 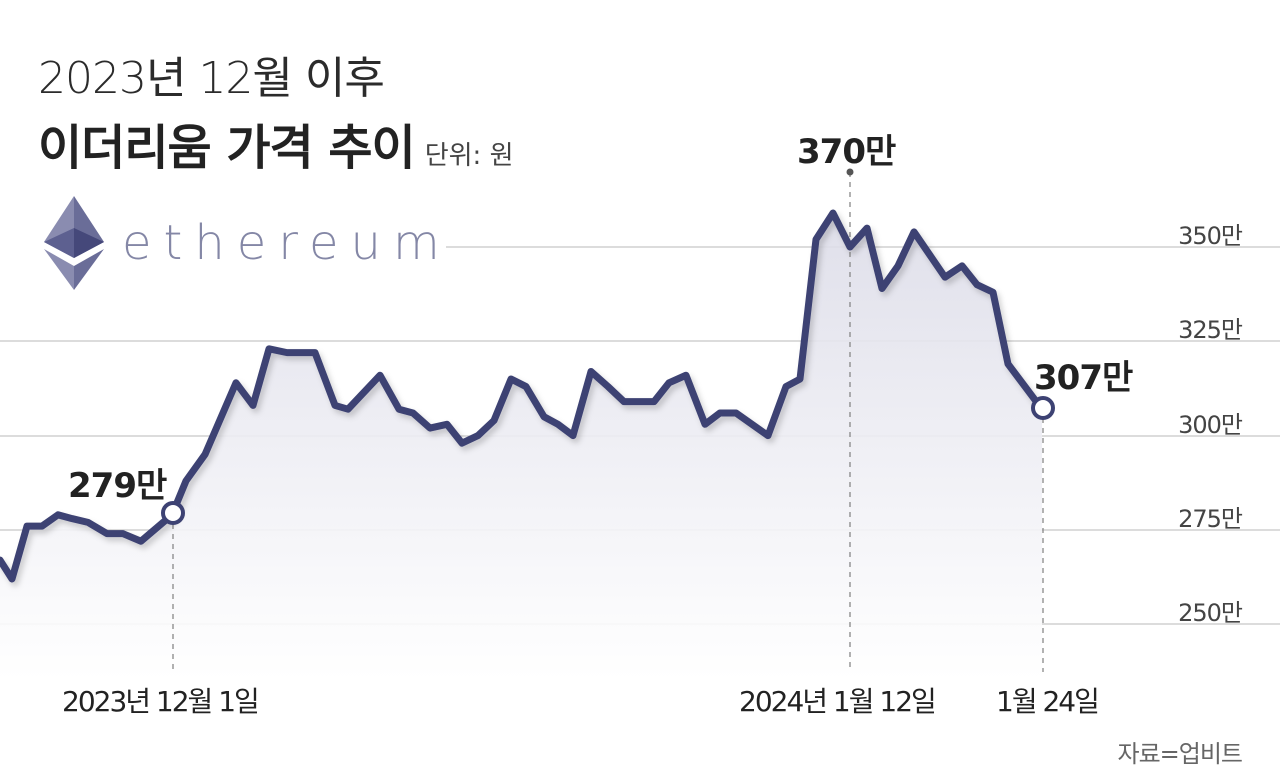 What do you see at coordinates (850, 172) in the screenshot?
I see `peak-marker-dot` at bounding box center [850, 172].